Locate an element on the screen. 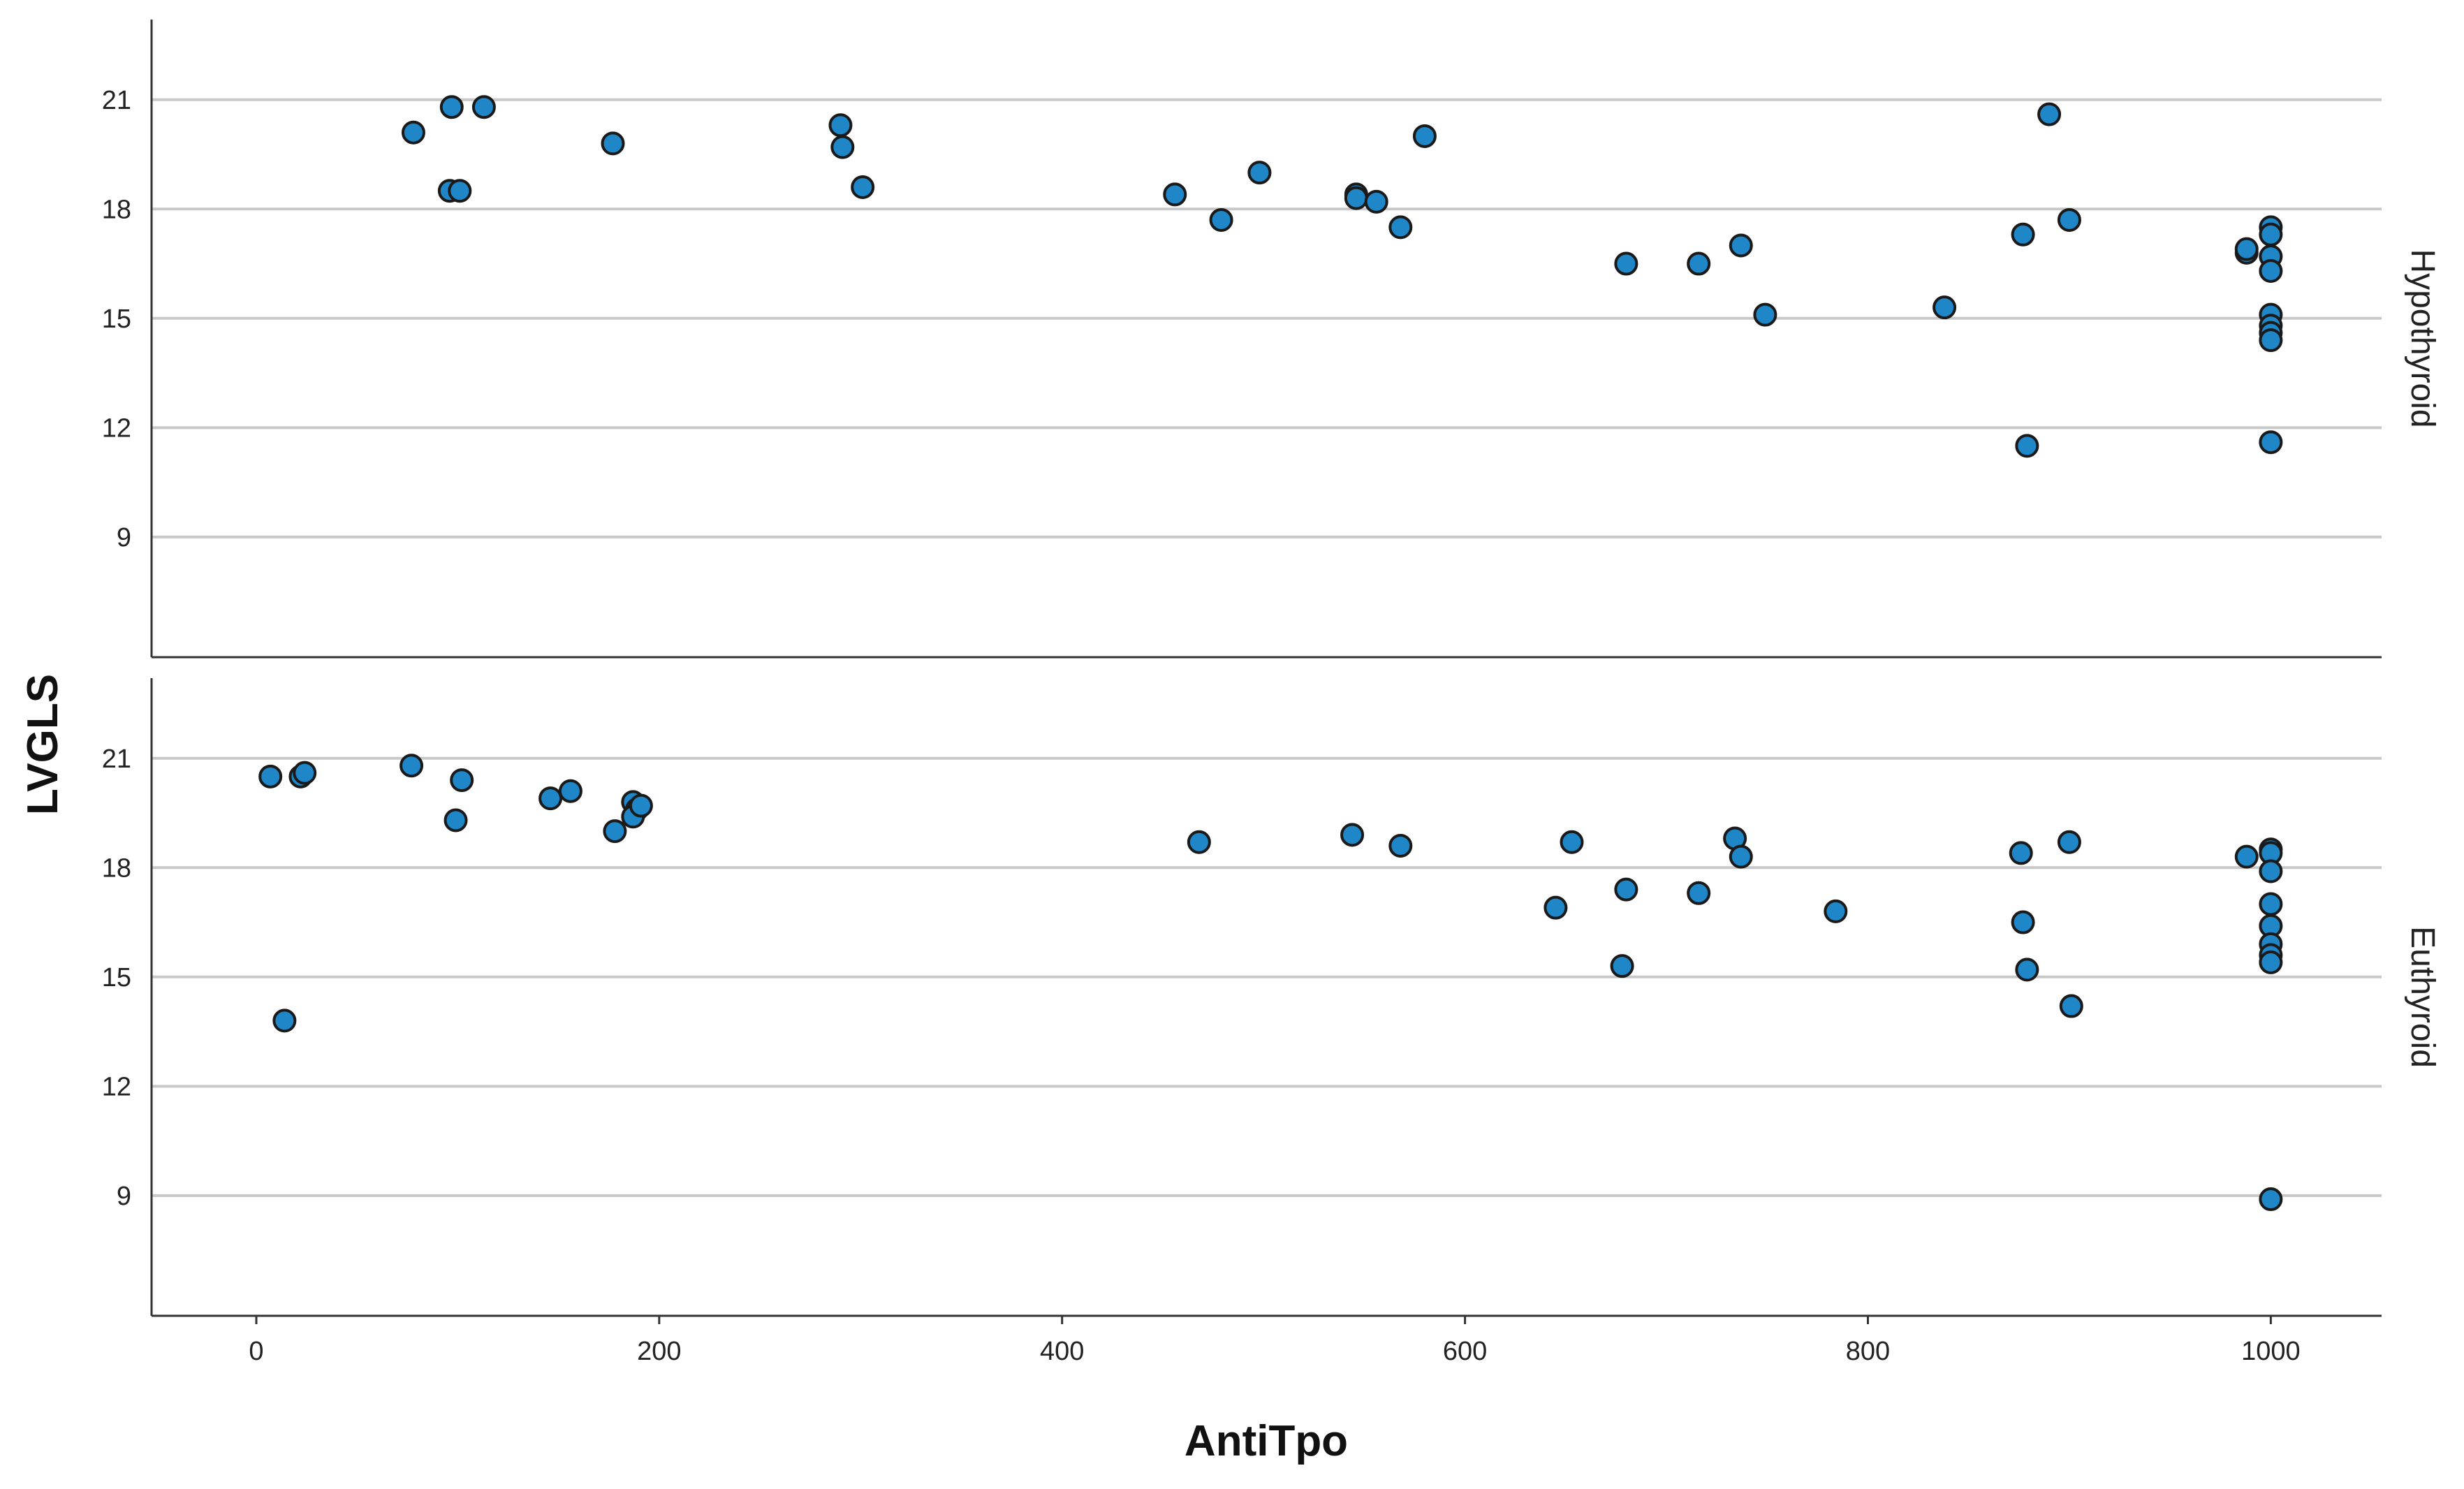 This screenshot has height=1489, width=2464. y-axis-title: LVGLS is located at coordinates (43, 744).